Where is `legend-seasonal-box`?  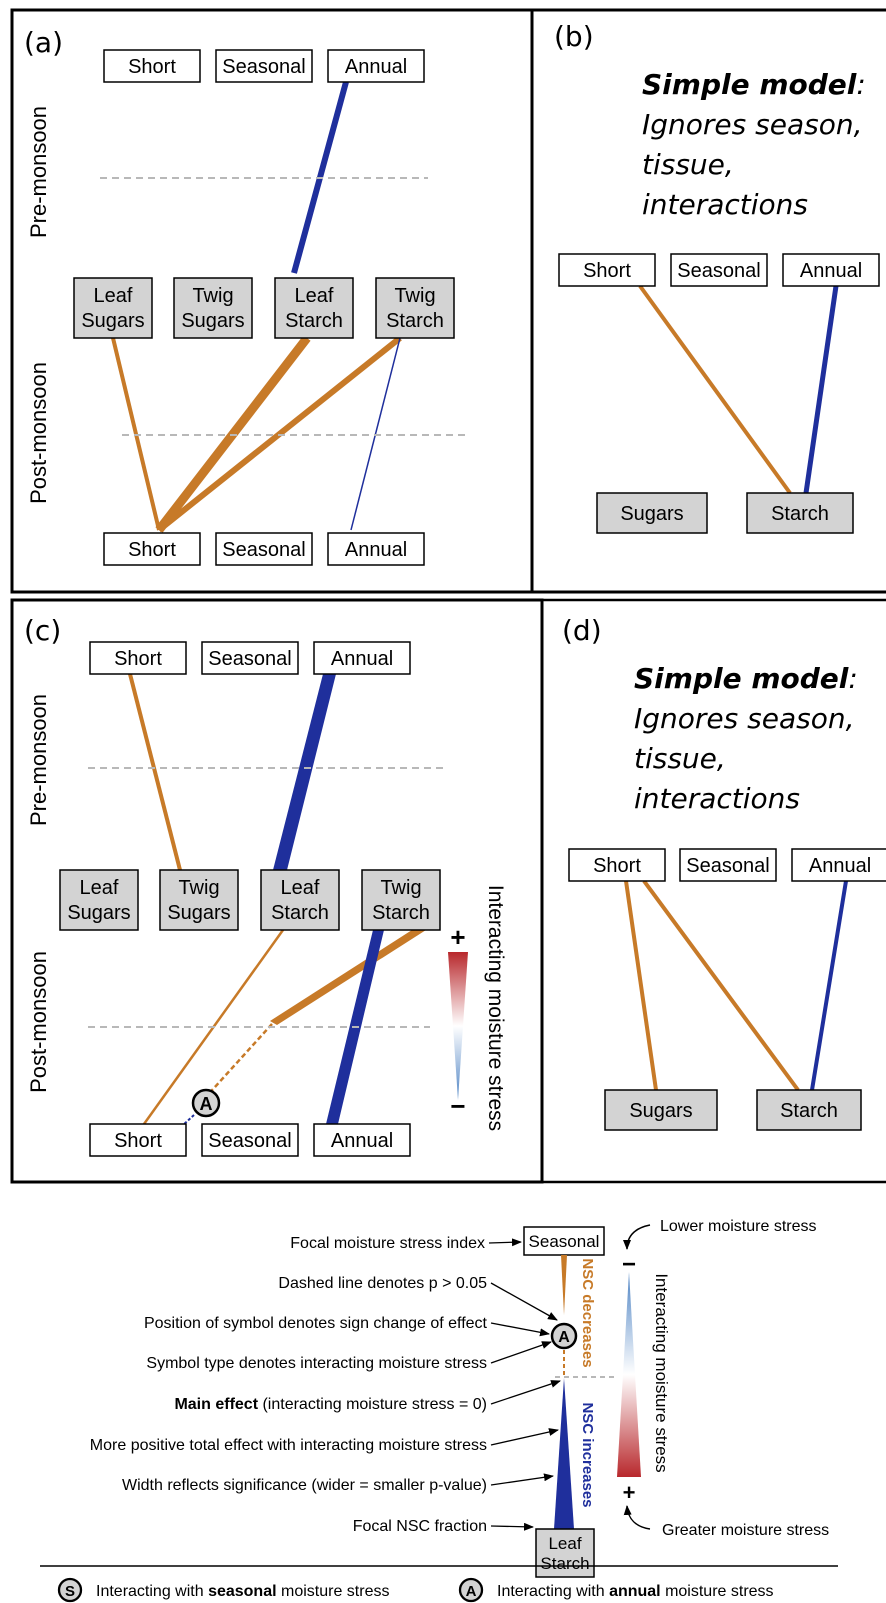 legend-seasonal-box is located at coordinates (564, 1241).